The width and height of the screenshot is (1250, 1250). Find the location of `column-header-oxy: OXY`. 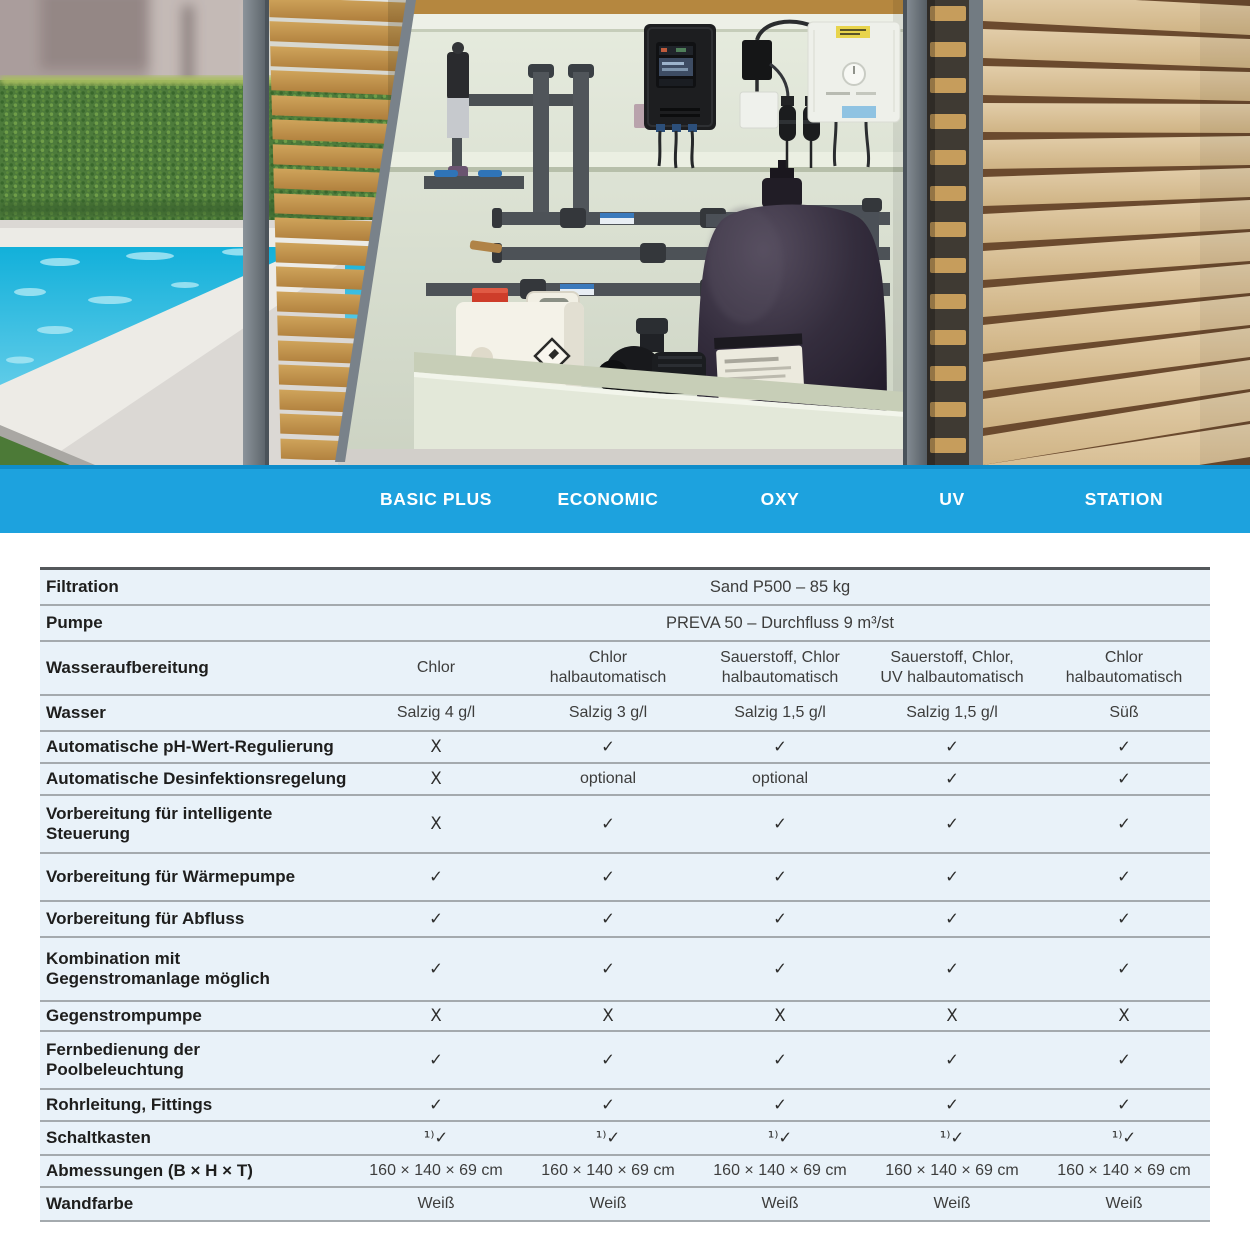

column-header-oxy: OXY is located at coordinates (780, 498).